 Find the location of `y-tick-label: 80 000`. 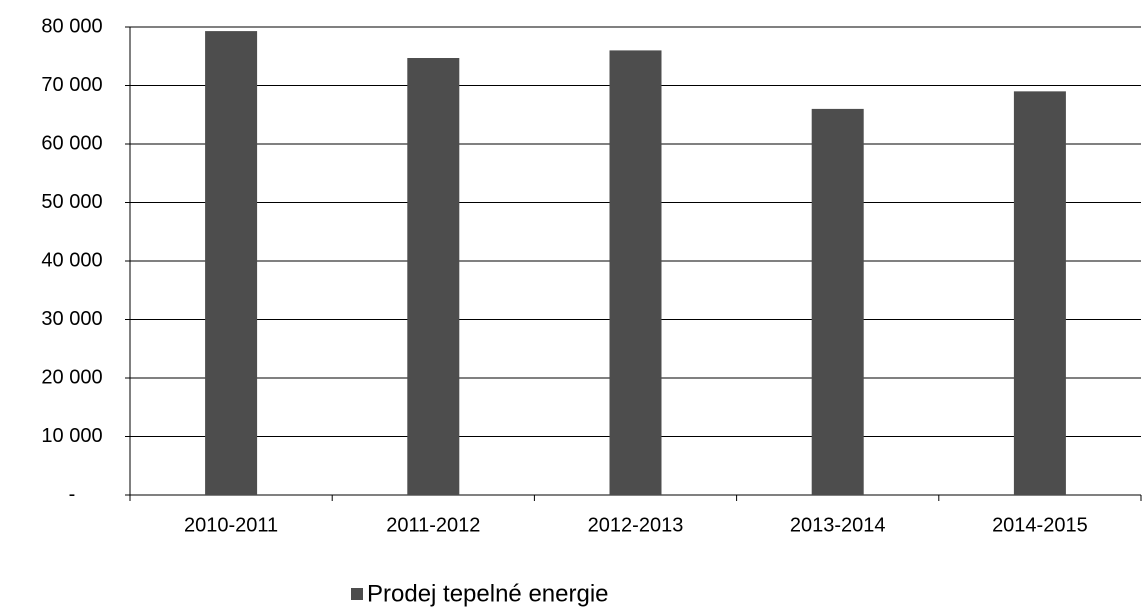

y-tick-label: 80 000 is located at coordinates (71, 26).